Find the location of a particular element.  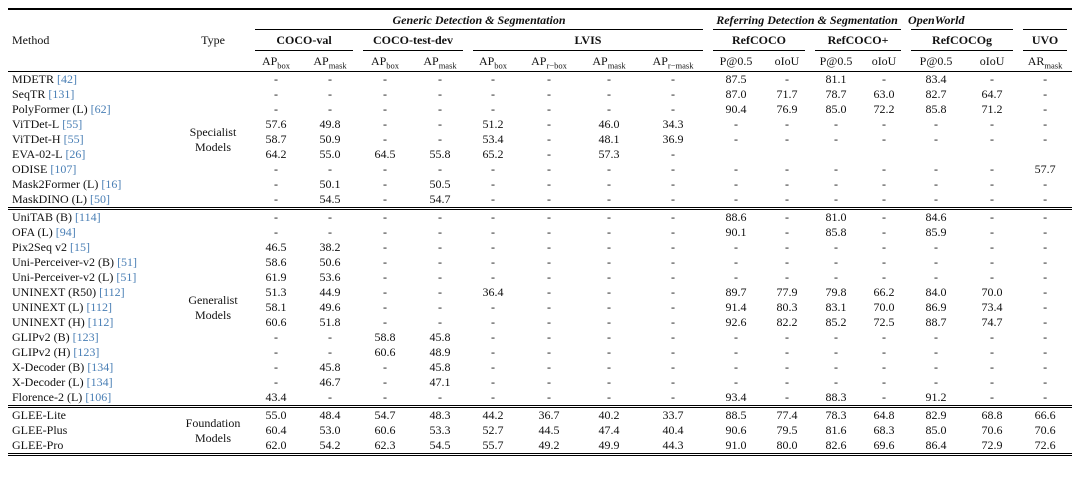

method-name: MaskDINO (L) is located at coordinates (49, 199).